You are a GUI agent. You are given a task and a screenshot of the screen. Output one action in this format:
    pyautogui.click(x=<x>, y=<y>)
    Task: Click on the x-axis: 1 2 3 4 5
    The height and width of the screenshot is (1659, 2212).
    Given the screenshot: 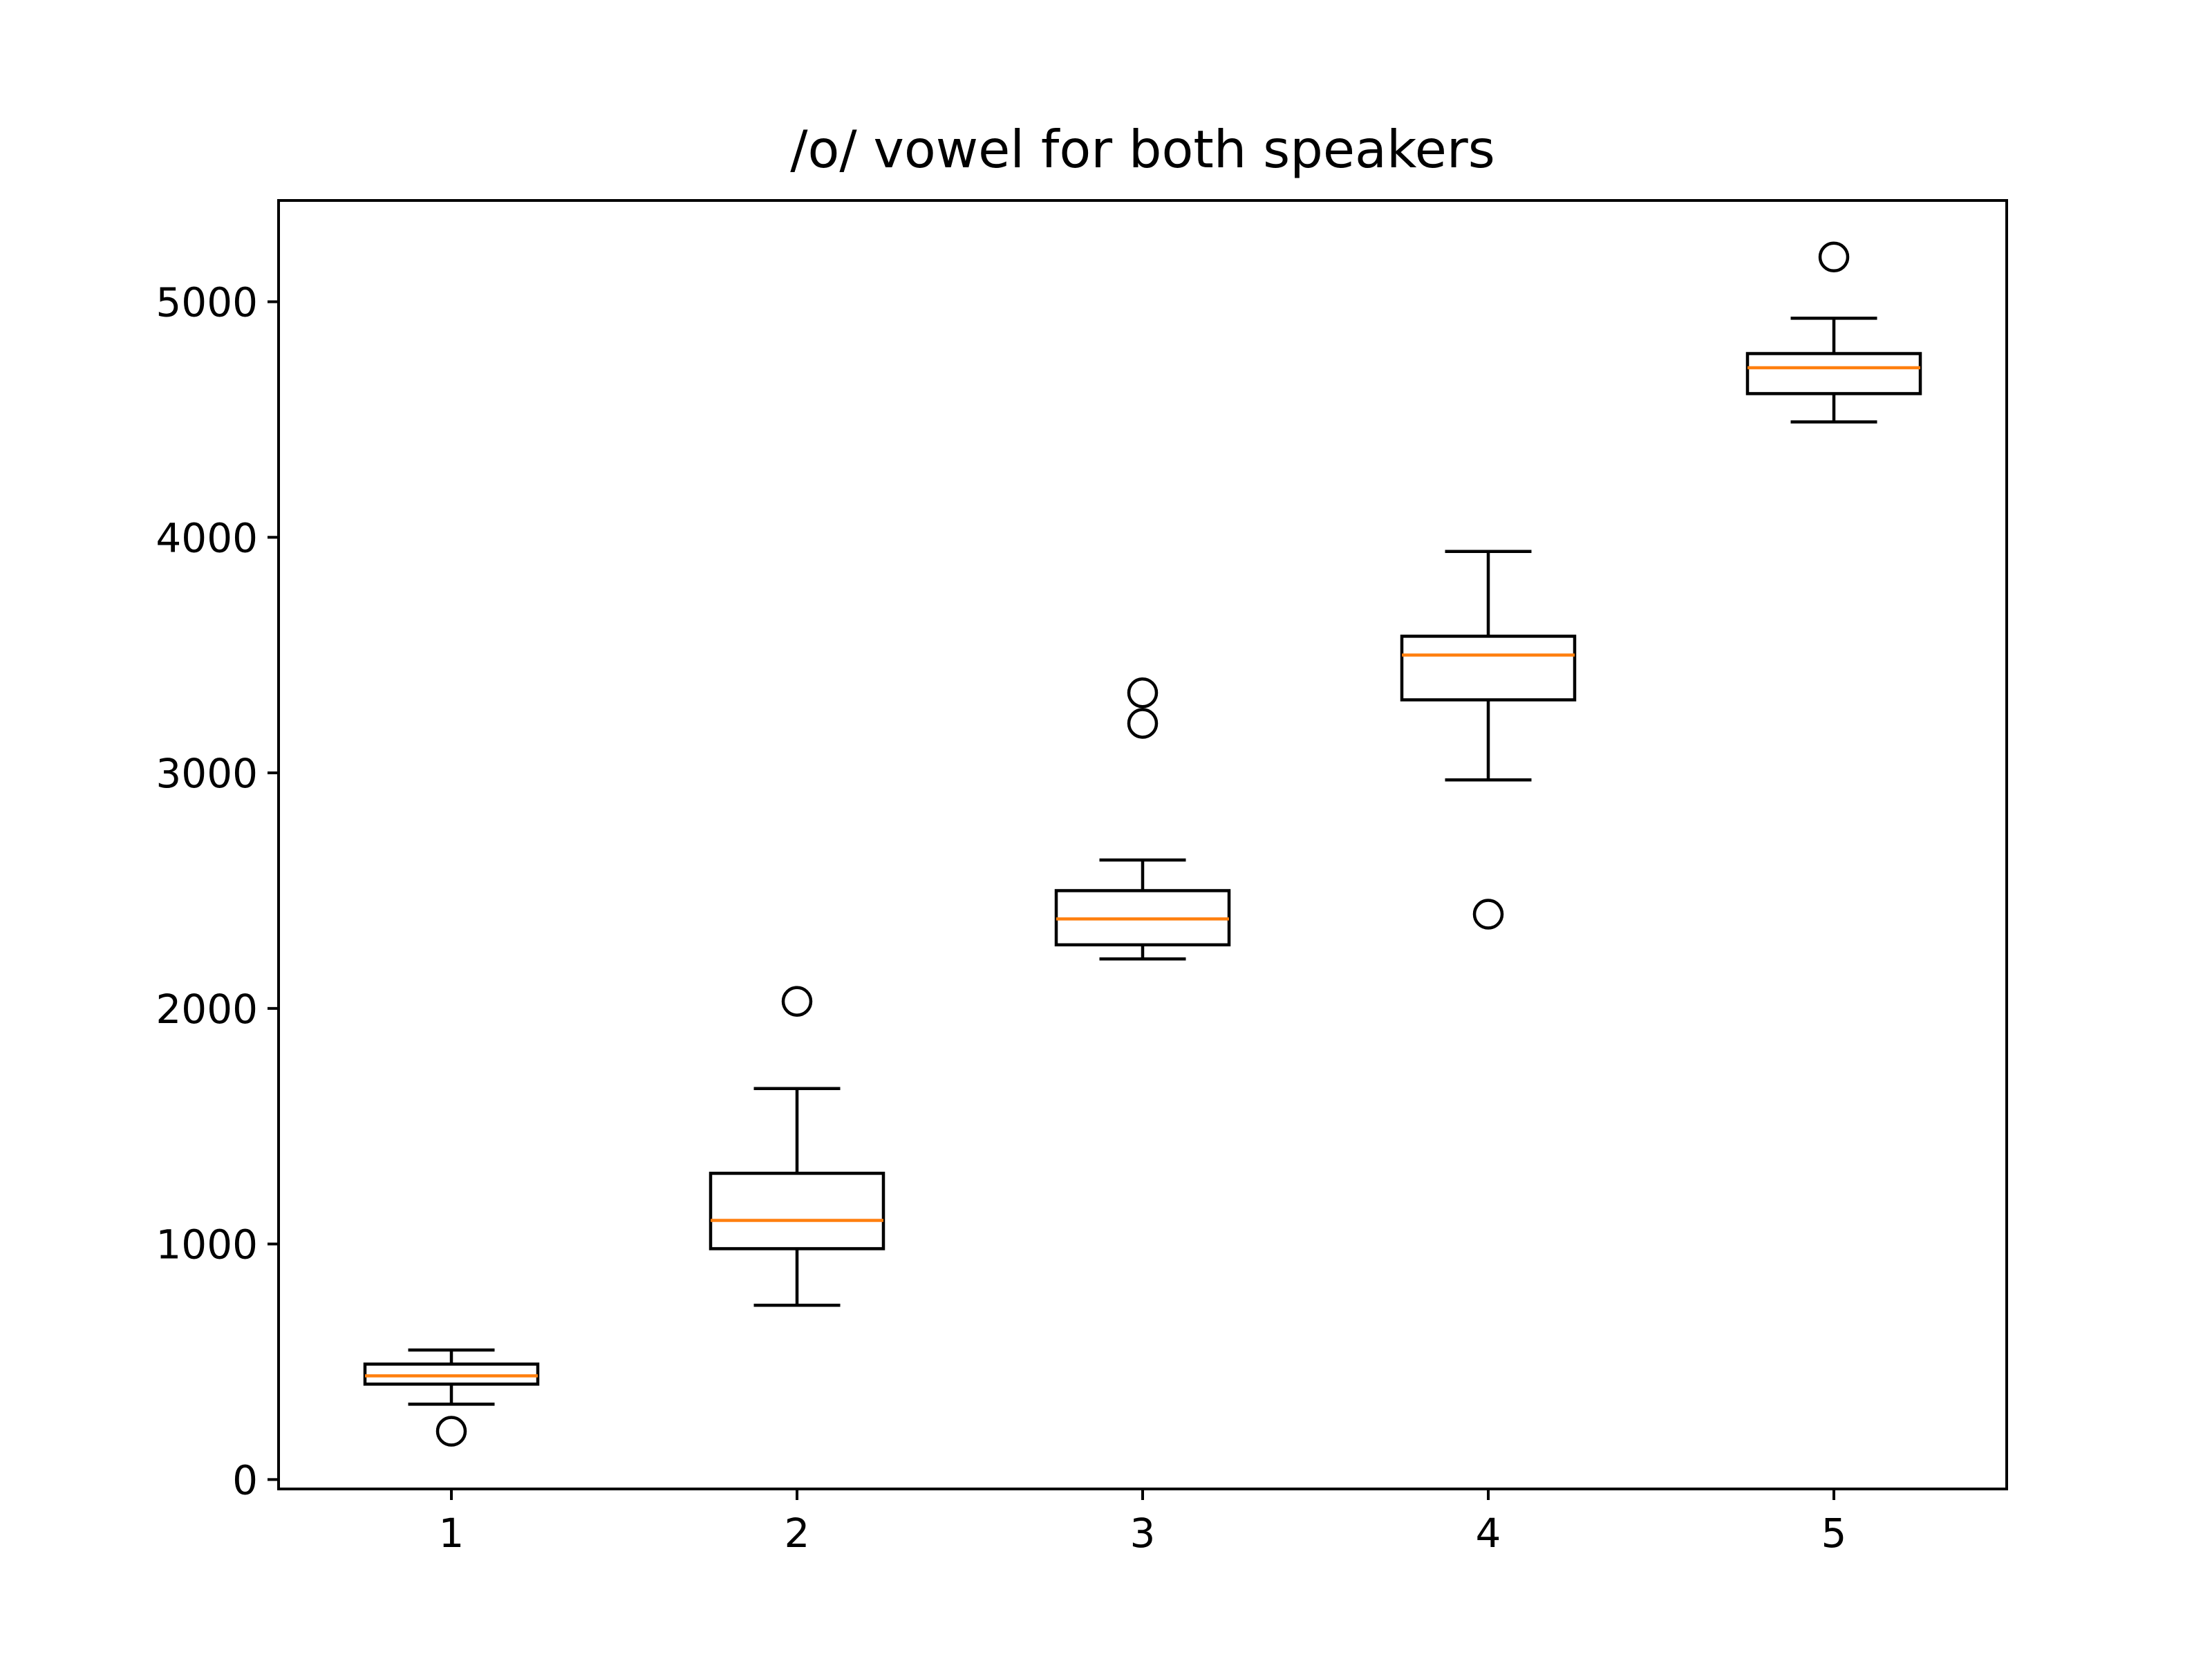 What is the action you would take?
    pyautogui.click(x=1143, y=1523)
    